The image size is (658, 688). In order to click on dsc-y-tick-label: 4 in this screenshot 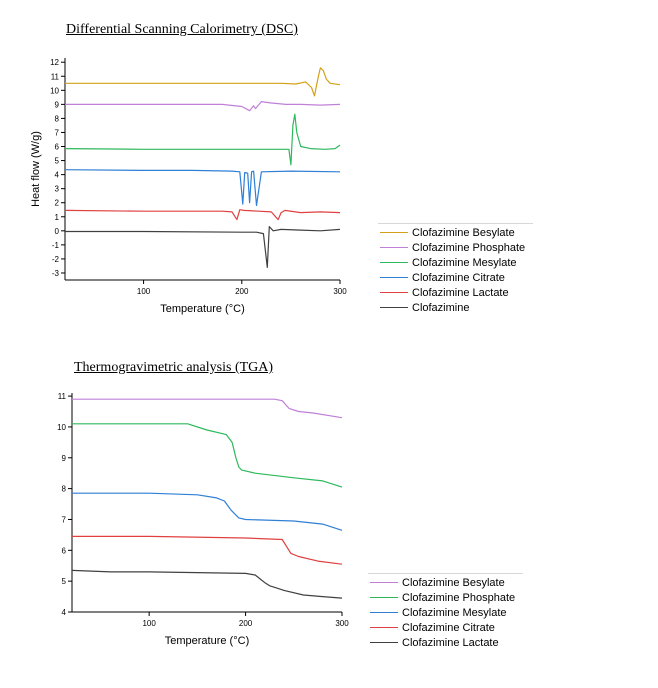, I will do `click(57, 175)`.